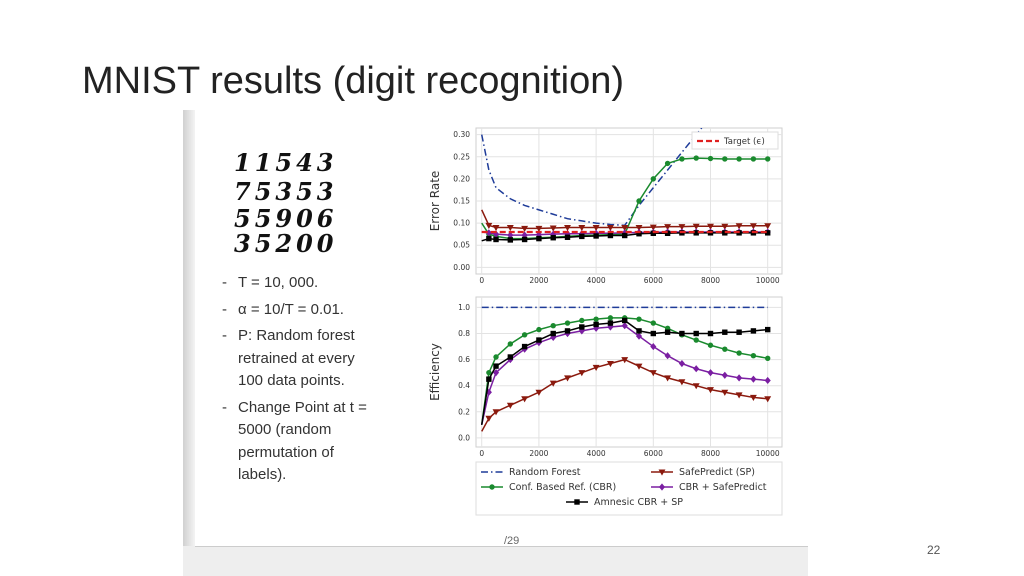 Image resolution: width=1024 pixels, height=576 pixels. What do you see at coordinates (545, 472) in the screenshot?
I see `legend-label: Random Forest` at bounding box center [545, 472].